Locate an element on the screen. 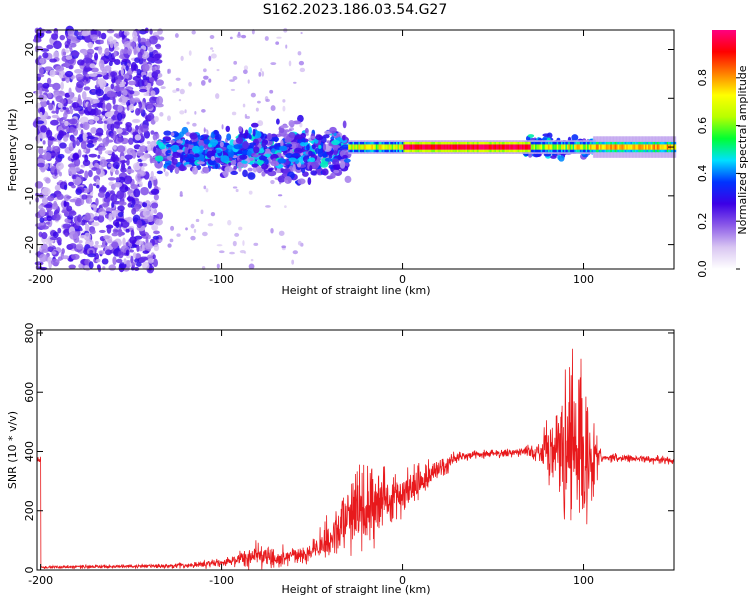 The image size is (750, 600). x-tick-label: 0 is located at coordinates (402, 279).